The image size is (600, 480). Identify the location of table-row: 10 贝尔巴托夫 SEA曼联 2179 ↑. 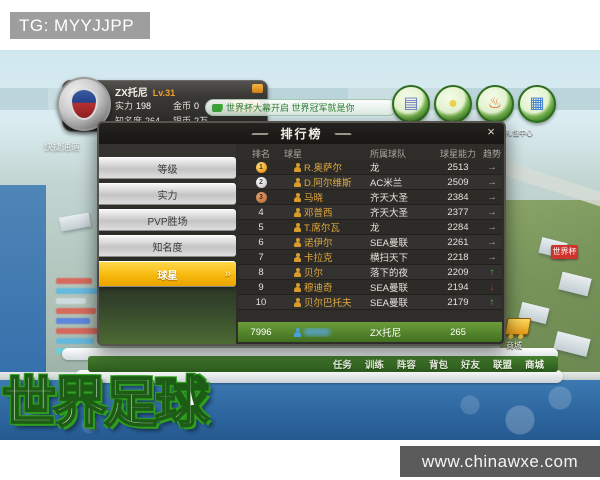
(370, 302).